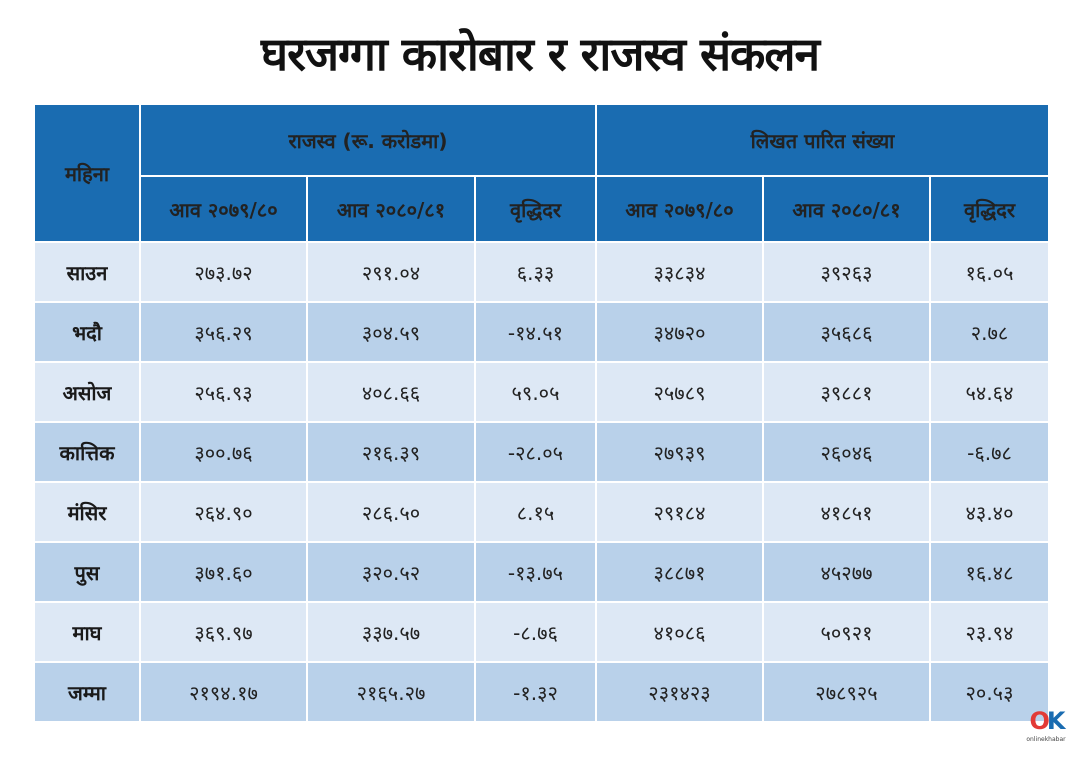  I want to click on count-growth-cell: १६.४८, so click(989, 572).